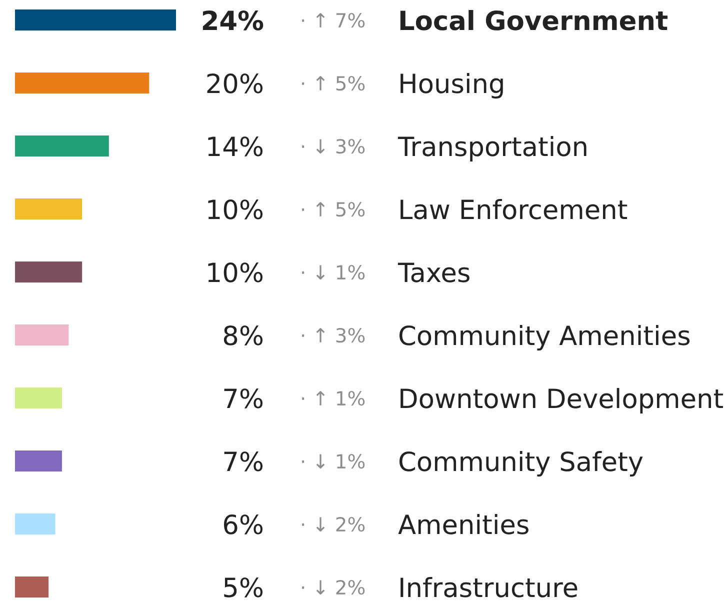  Describe the element at coordinates (463, 524) in the screenshot. I see `y-tick-label: Amenities` at that location.